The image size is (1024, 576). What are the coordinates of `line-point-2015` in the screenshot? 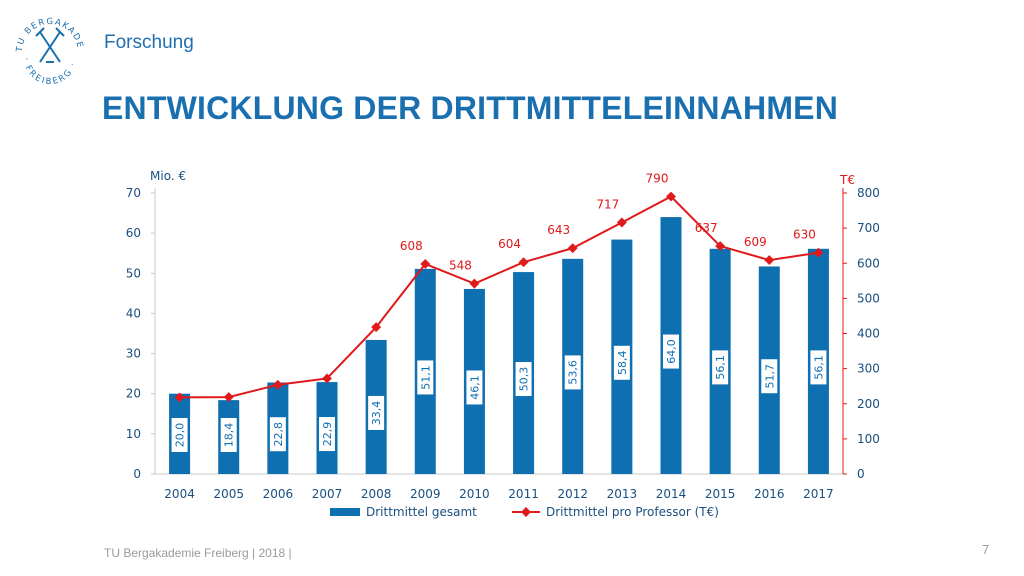 It's located at (720, 246).